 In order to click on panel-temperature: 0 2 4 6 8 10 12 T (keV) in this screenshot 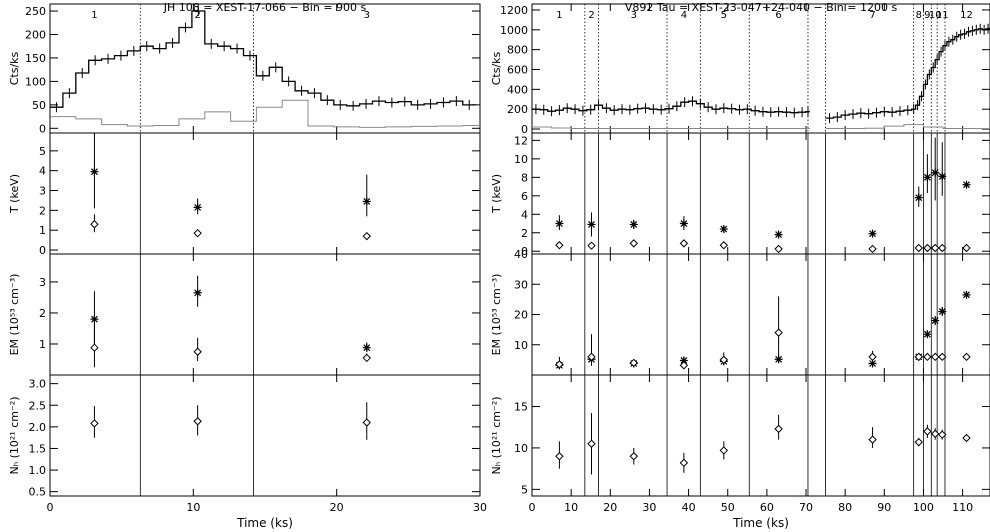, I will do `click(740, 195)`.